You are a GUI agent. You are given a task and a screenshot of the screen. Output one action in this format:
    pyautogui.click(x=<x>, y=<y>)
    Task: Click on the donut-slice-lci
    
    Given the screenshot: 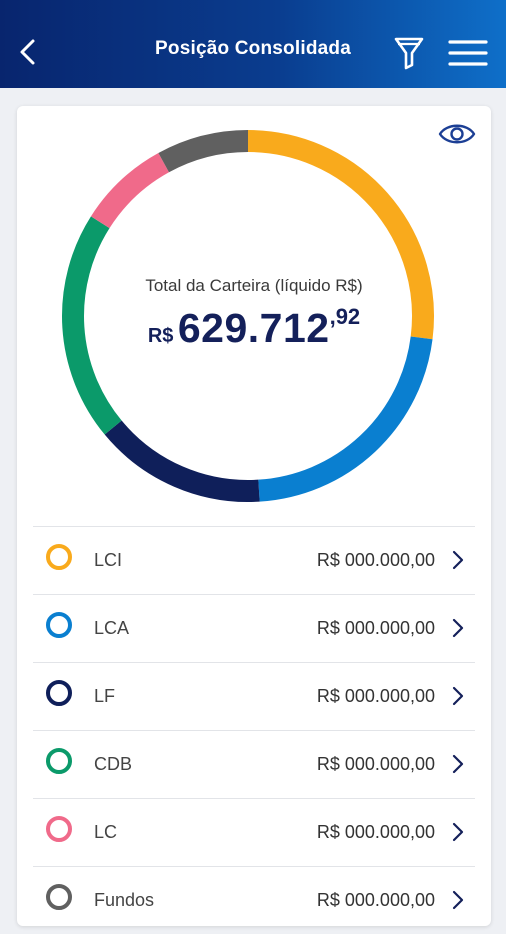 What is the action you would take?
    pyautogui.click(x=340, y=235)
    